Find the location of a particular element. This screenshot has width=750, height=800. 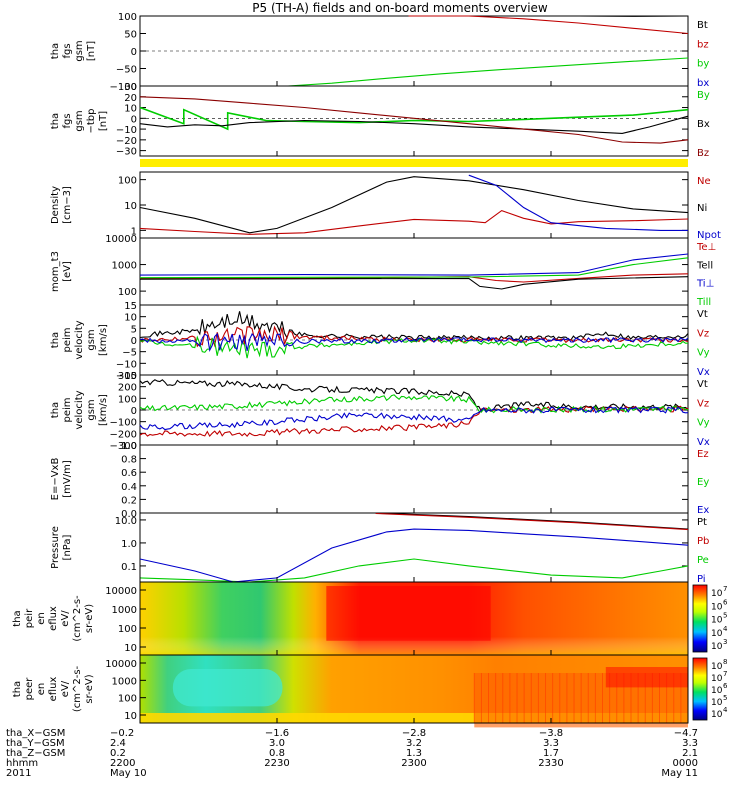

legend-label-bx: bx is located at coordinates (703, 83).